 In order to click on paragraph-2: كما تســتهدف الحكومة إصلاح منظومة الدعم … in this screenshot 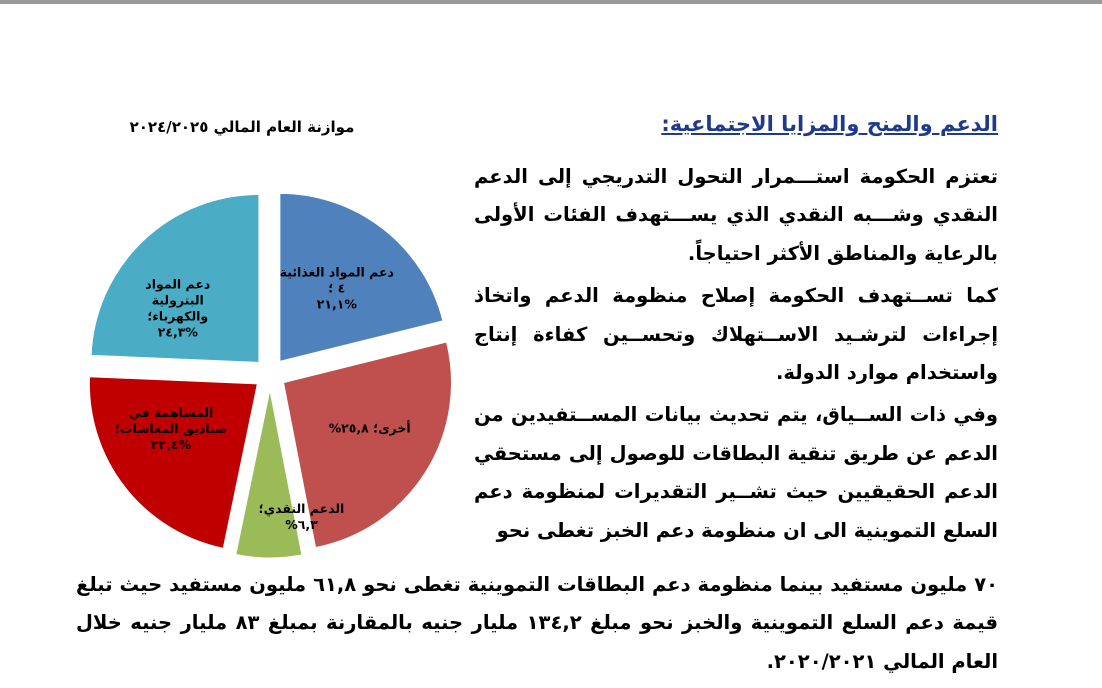, I will do `click(736, 334)`.